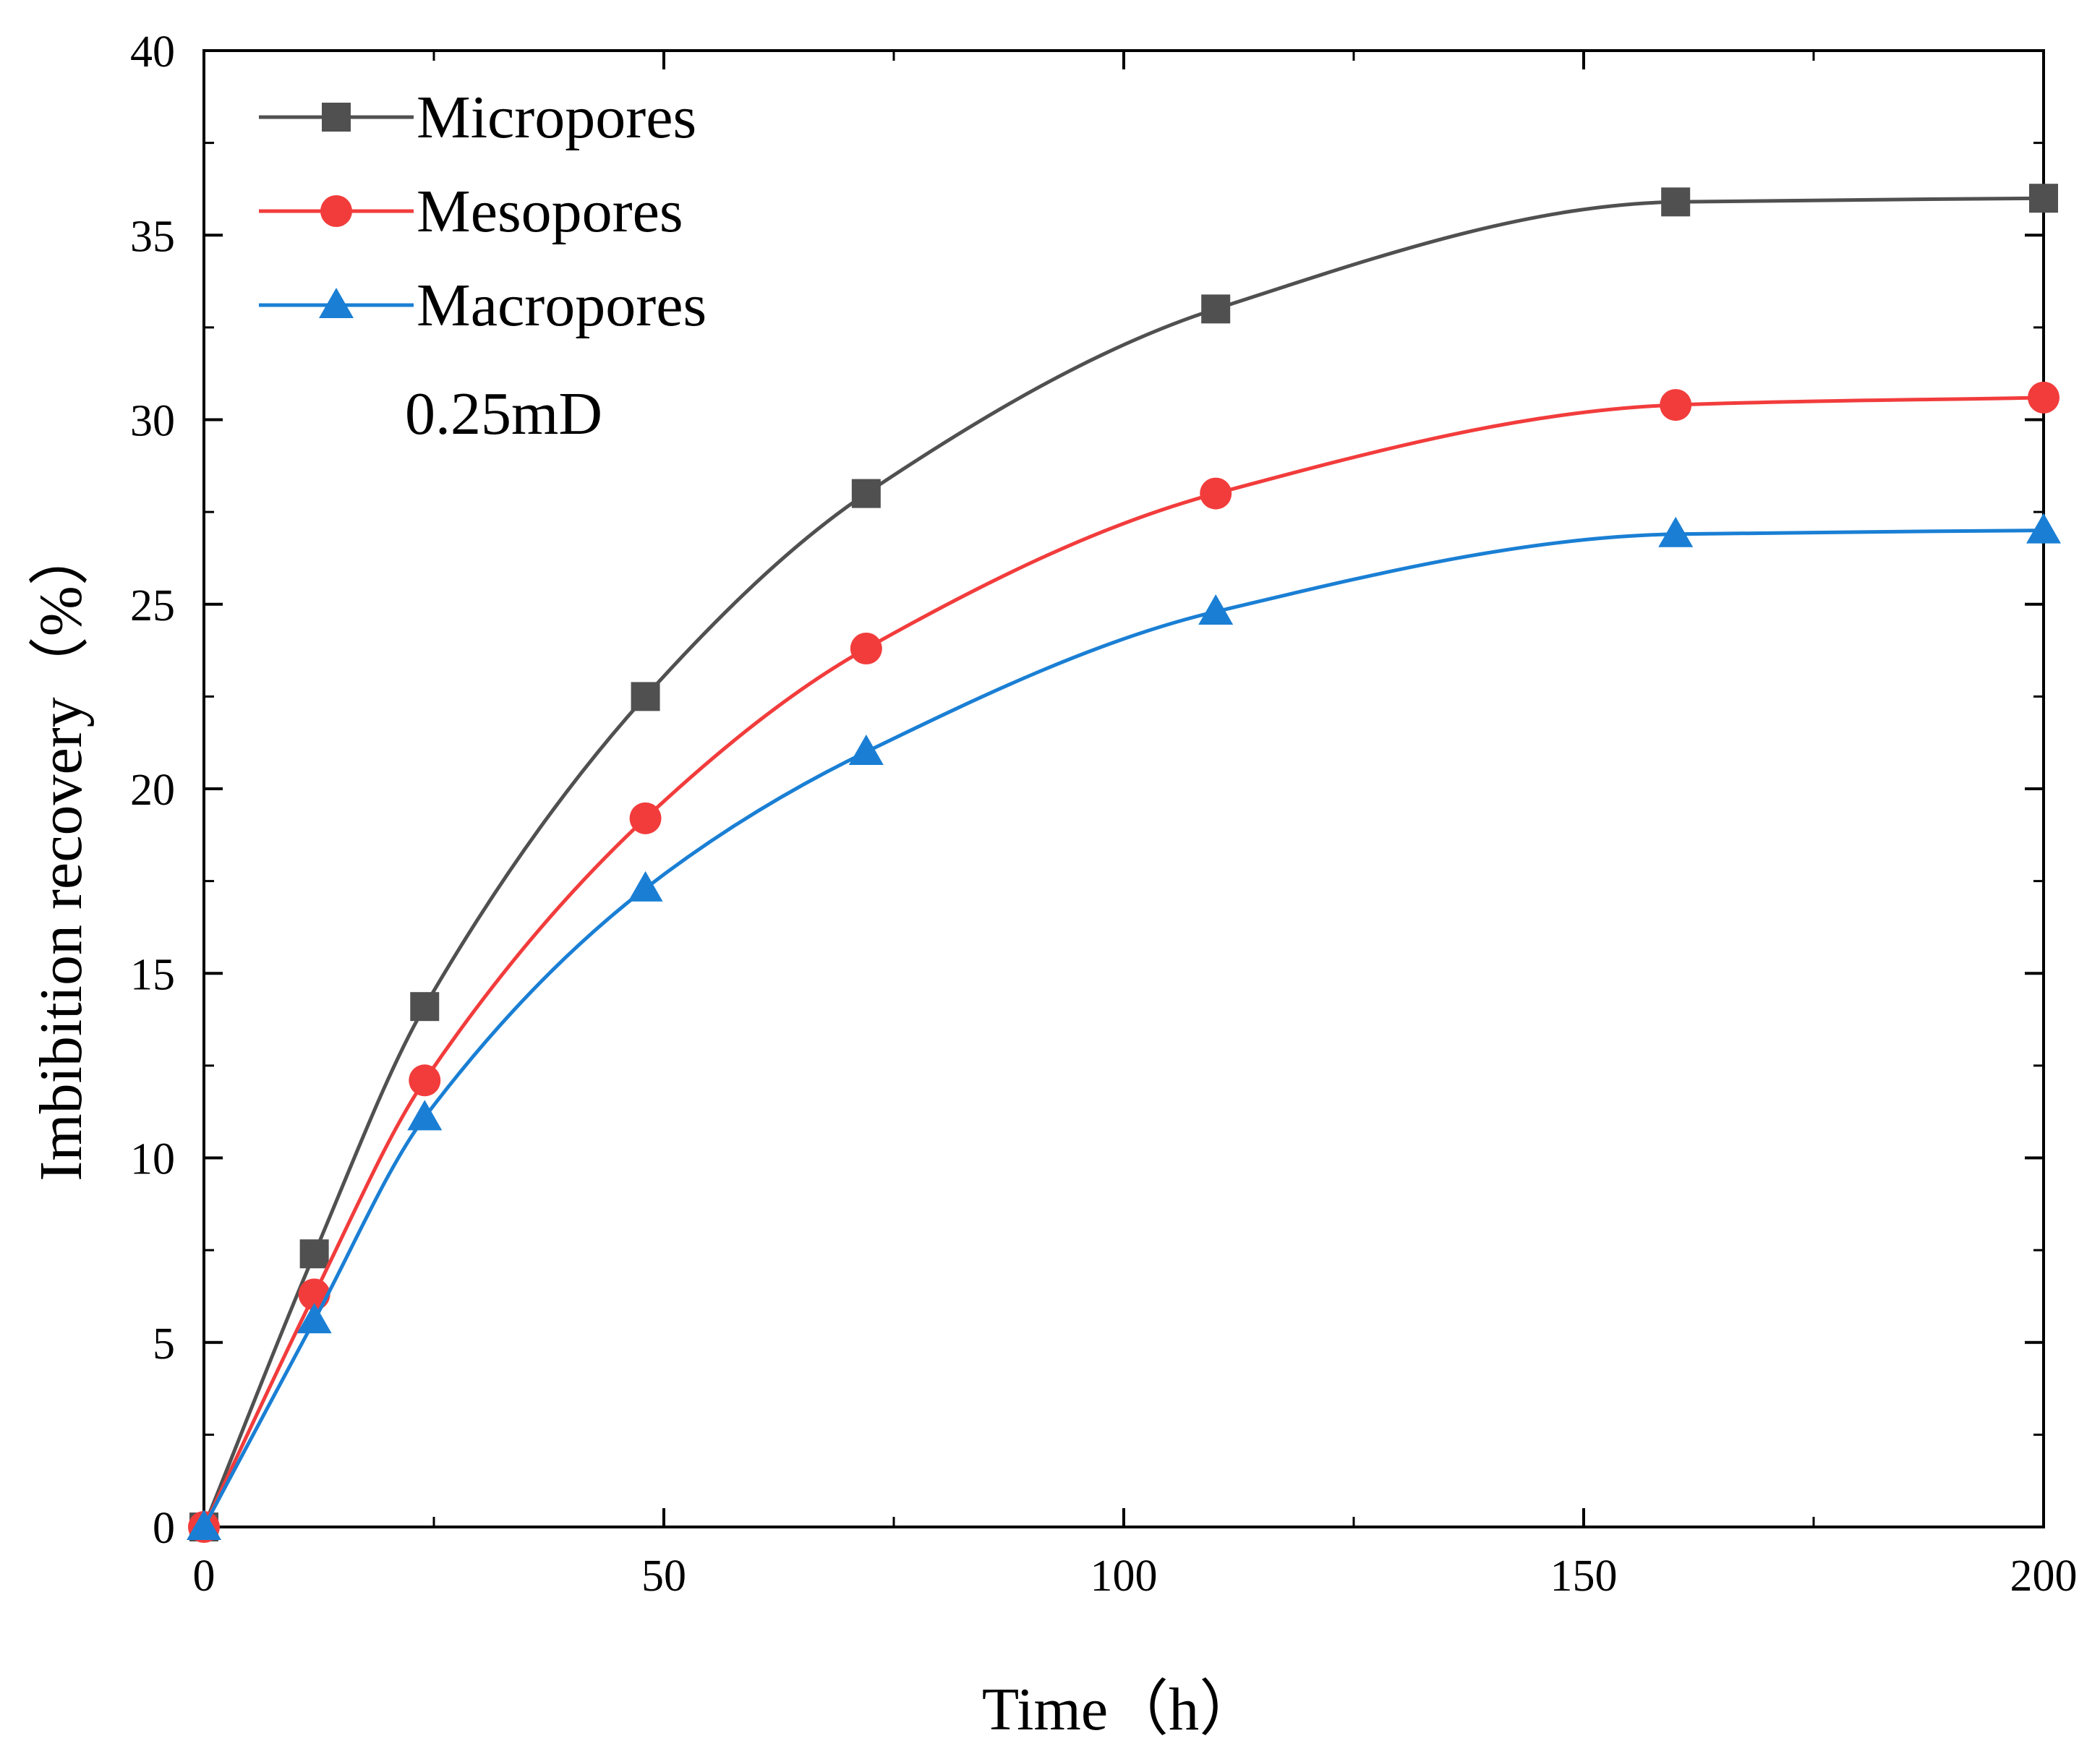  What do you see at coordinates (1584, 1576) in the screenshot?
I see `x-tick-label: 150` at bounding box center [1584, 1576].